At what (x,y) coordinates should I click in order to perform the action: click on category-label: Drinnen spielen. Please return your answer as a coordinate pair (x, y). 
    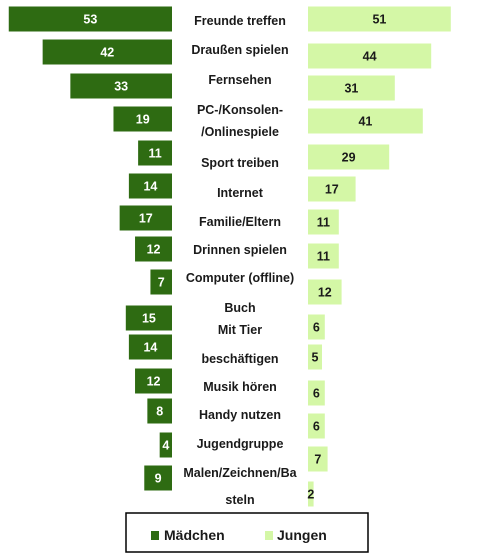
    Looking at the image, I should click on (240, 250).